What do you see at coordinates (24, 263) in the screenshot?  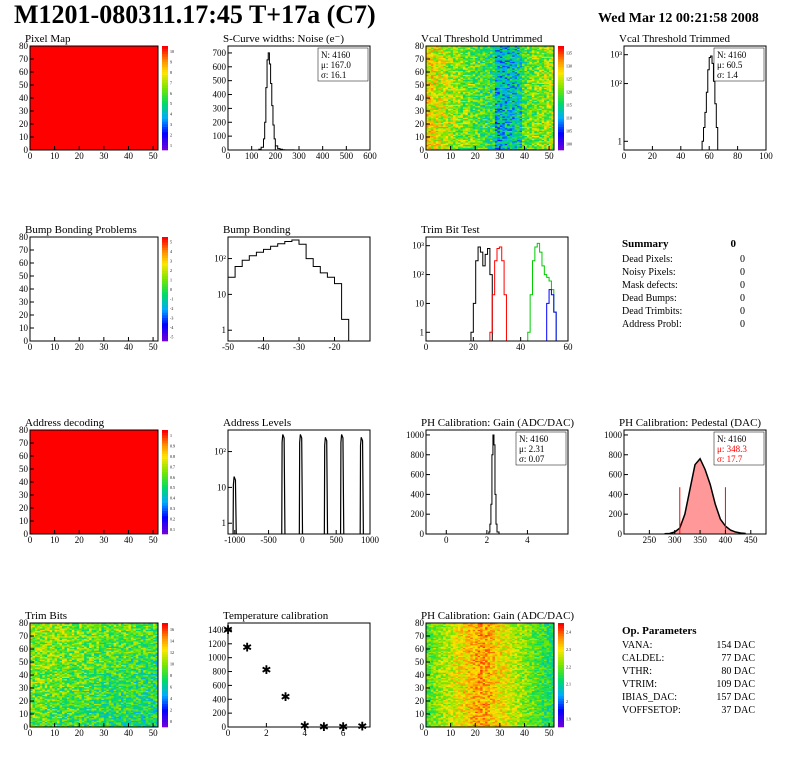 I see `y-tick-label: 60` at bounding box center [24, 263].